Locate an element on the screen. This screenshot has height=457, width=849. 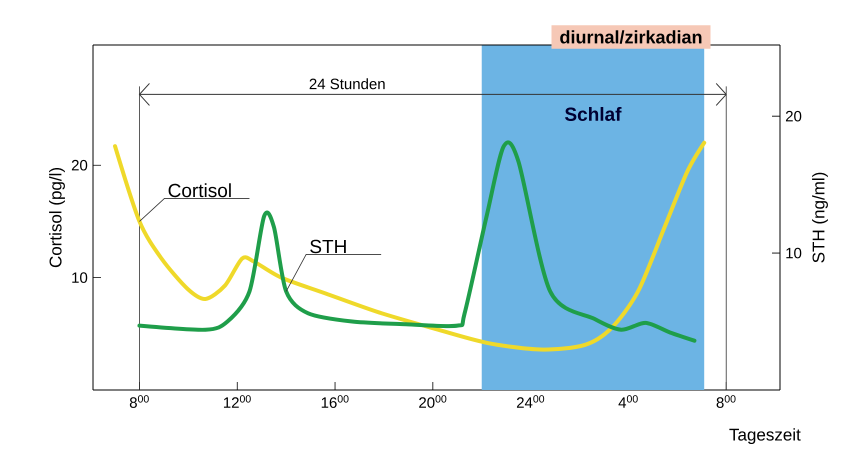
series-label: Cortisol is located at coordinates (199, 190).